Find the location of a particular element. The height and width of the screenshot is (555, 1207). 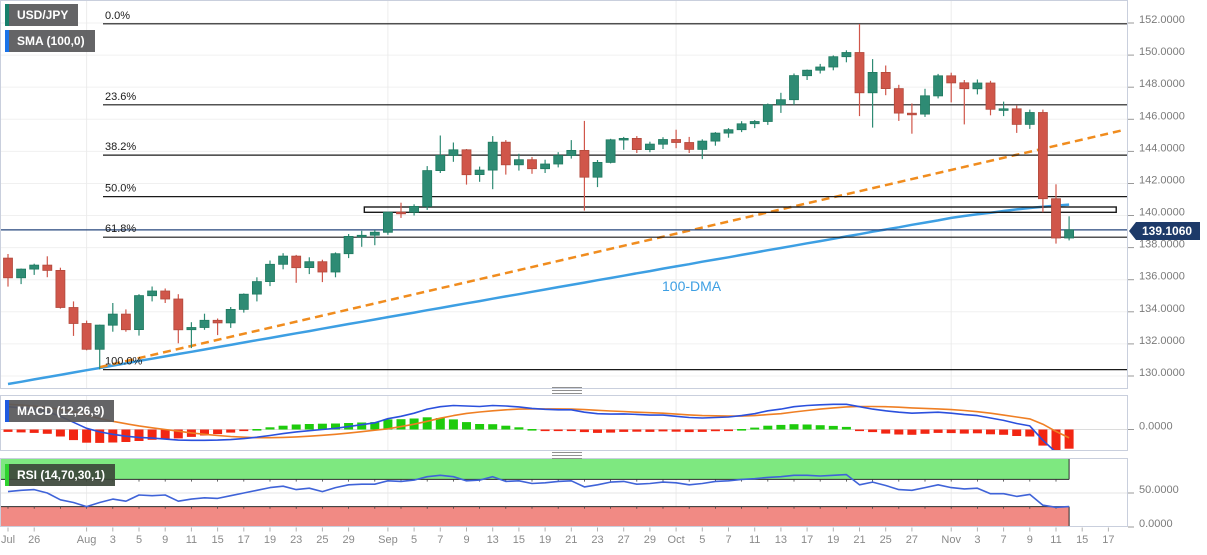

price-axis-label: 130.0000 is located at coordinates (1162, 373).